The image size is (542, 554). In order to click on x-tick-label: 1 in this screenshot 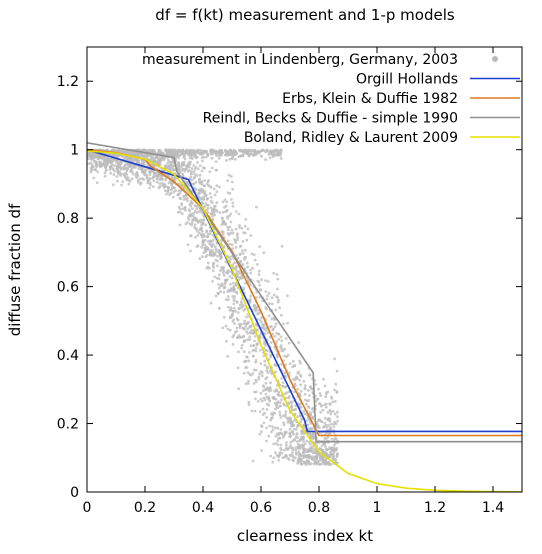, I will do `click(377, 508)`.